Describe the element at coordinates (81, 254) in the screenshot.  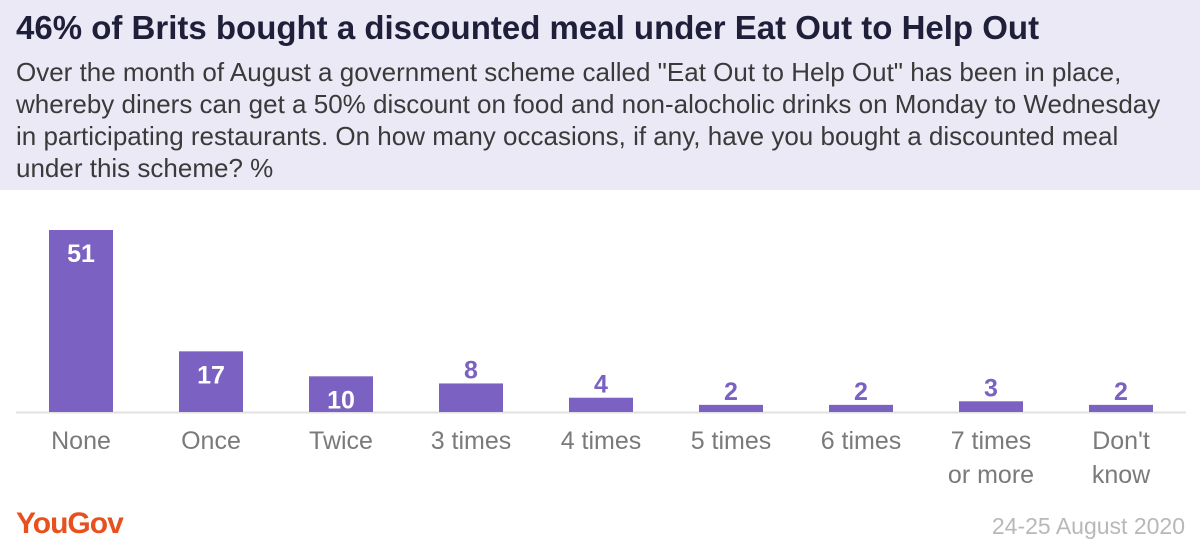
I see `bar-value-label: 51` at that location.